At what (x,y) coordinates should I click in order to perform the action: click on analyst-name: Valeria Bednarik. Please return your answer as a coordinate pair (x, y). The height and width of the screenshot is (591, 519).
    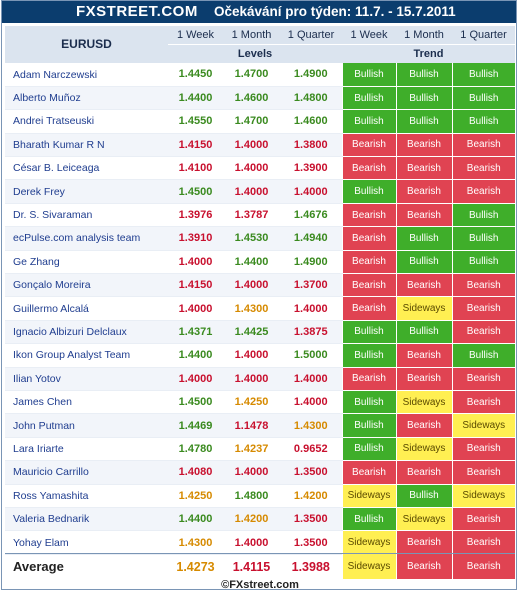
    Looking at the image, I should click on (86, 519).